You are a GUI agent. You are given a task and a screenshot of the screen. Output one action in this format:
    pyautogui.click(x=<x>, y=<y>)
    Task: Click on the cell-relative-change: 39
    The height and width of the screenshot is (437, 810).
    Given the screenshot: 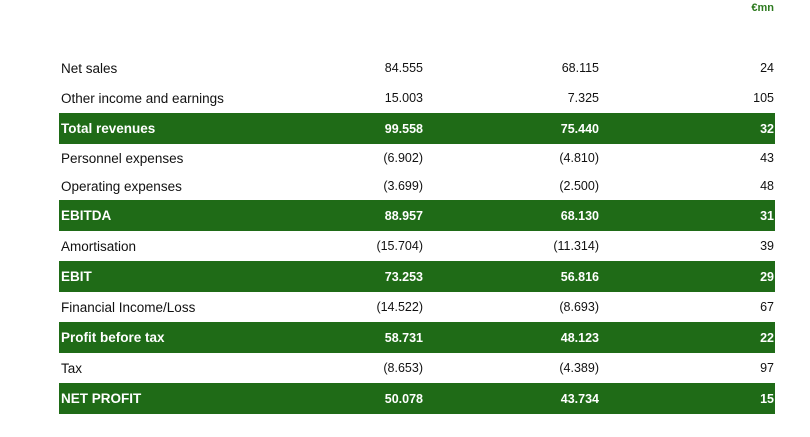 What is the action you would take?
    pyautogui.click(x=767, y=246)
    